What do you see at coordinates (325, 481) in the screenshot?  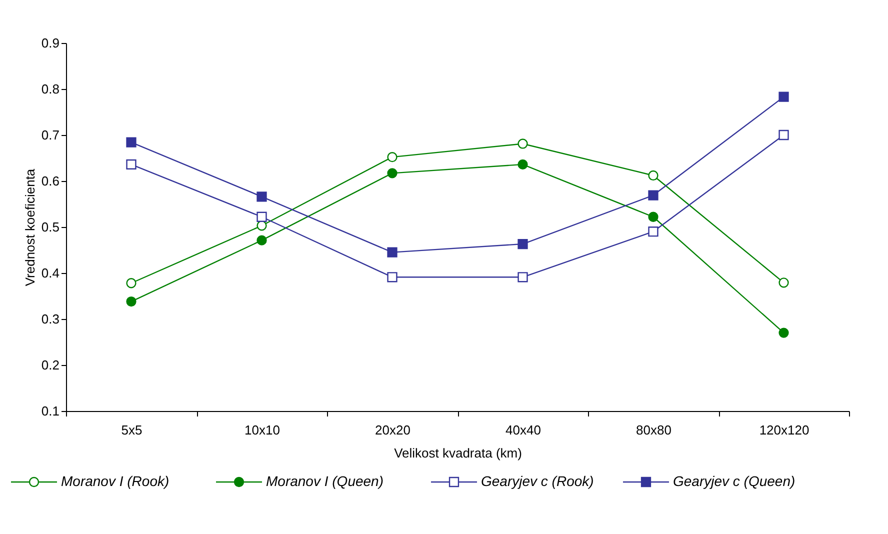 I see `legend-label: Moranov I (Queen)` at bounding box center [325, 481].